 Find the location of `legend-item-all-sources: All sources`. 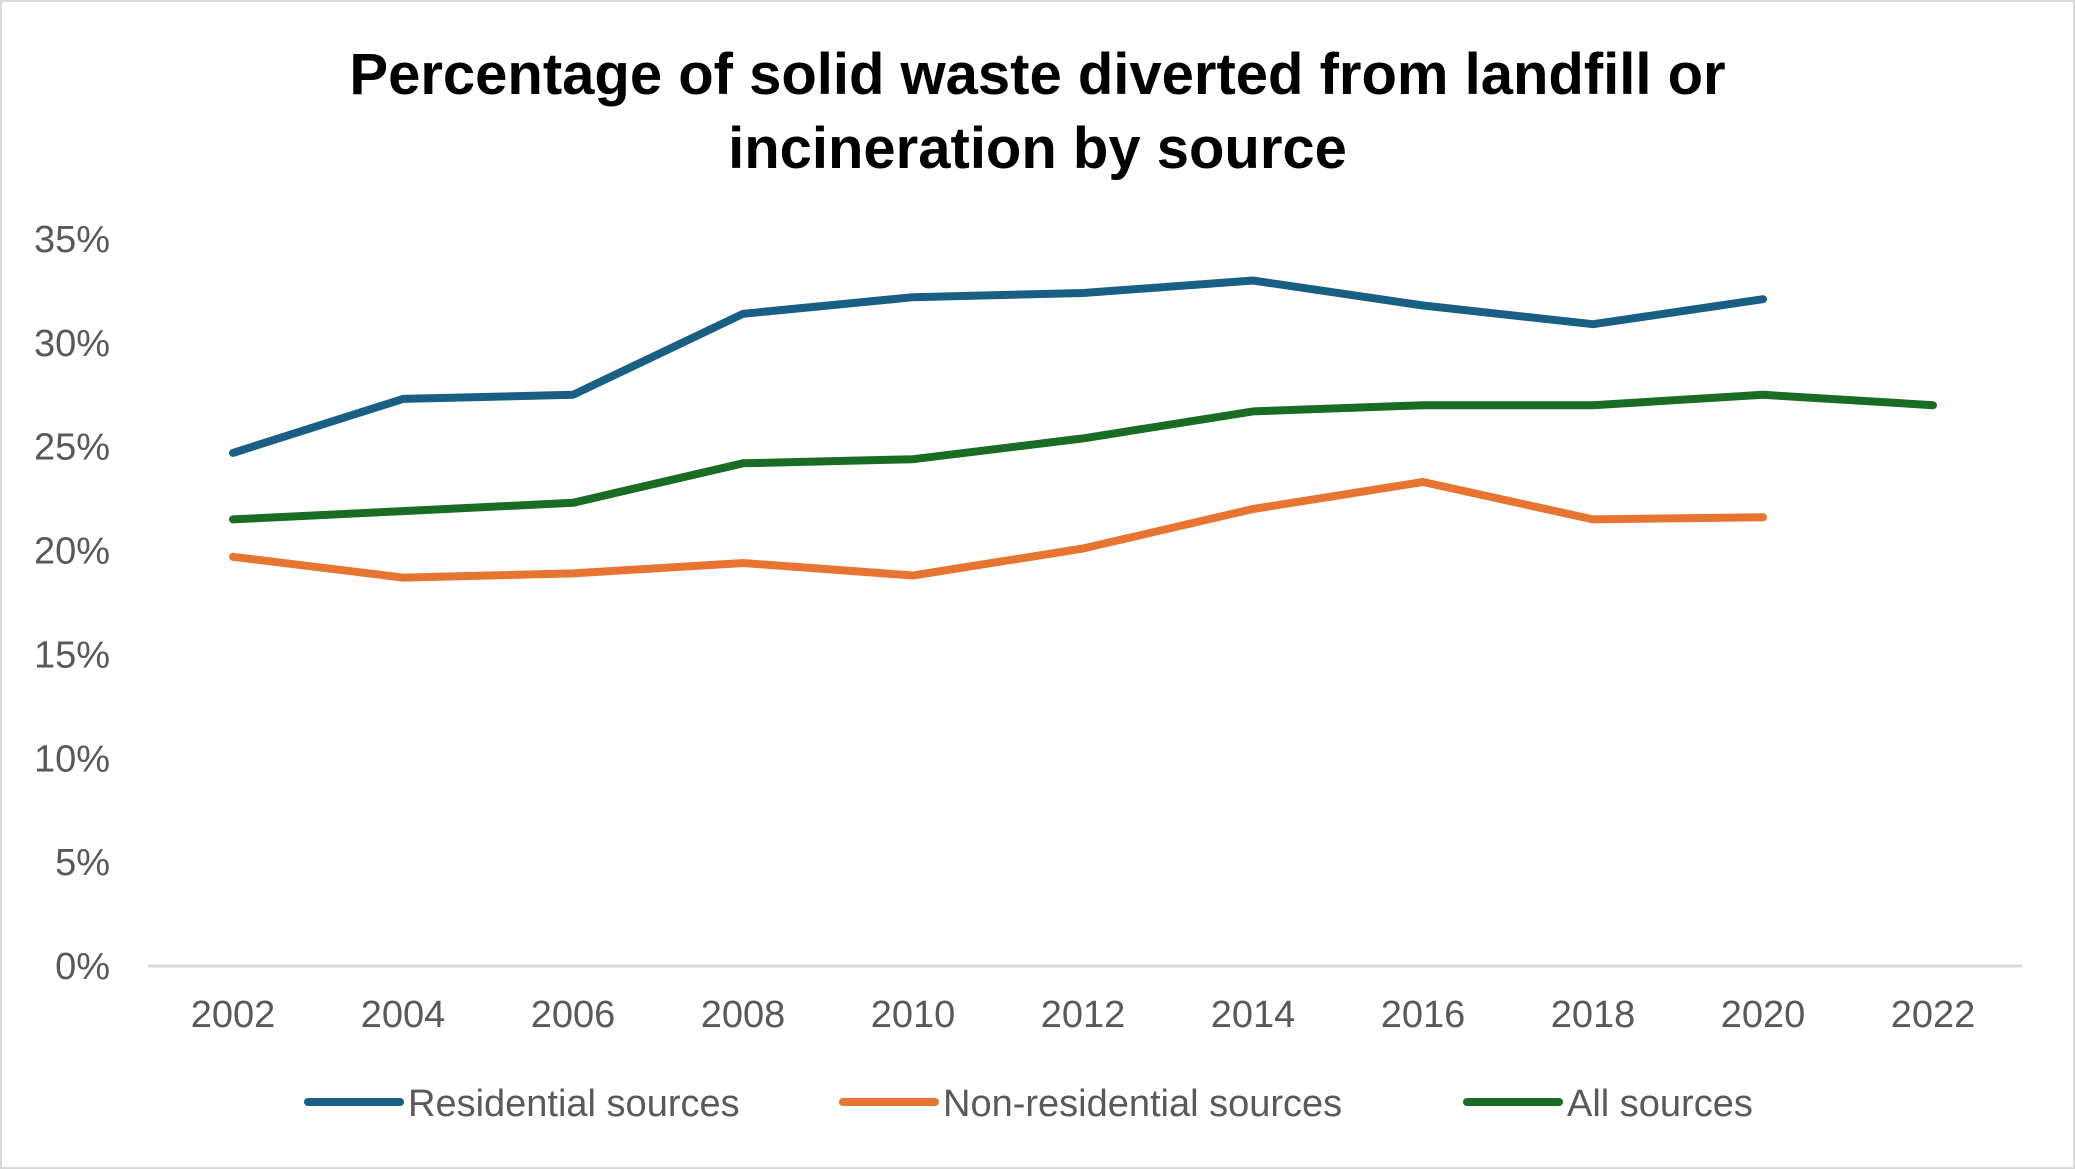

legend-item-all-sources: All sources is located at coordinates (1608, 1104).